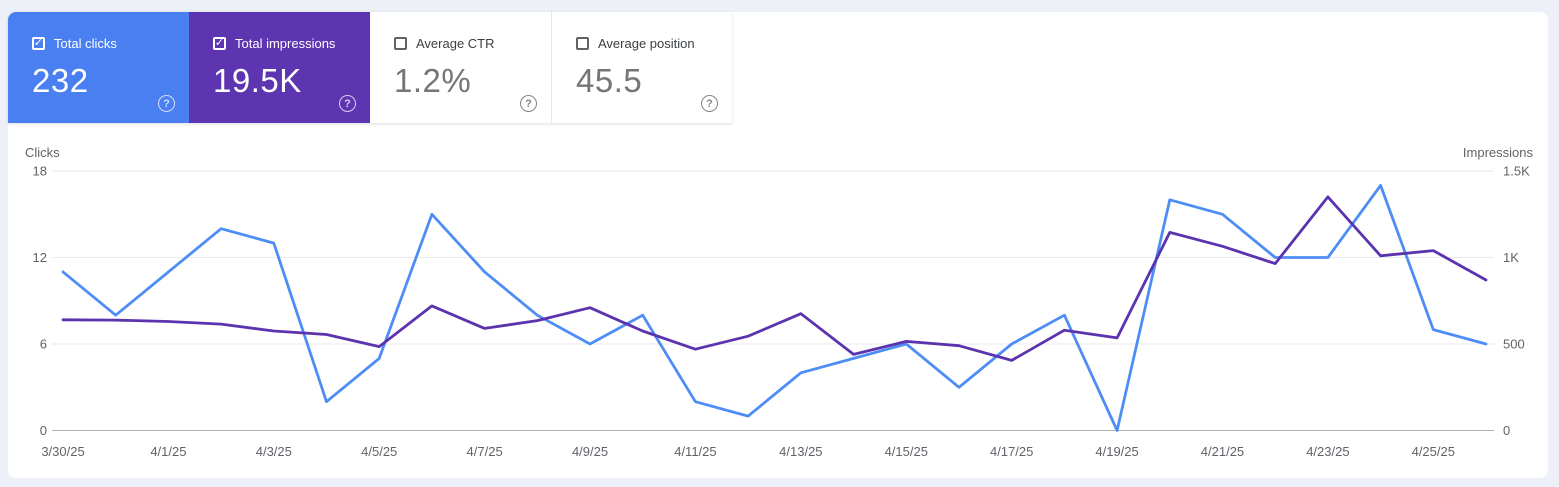  I want to click on metric-card-average-ctr: Average CTR 1.2%, so click(460, 67).